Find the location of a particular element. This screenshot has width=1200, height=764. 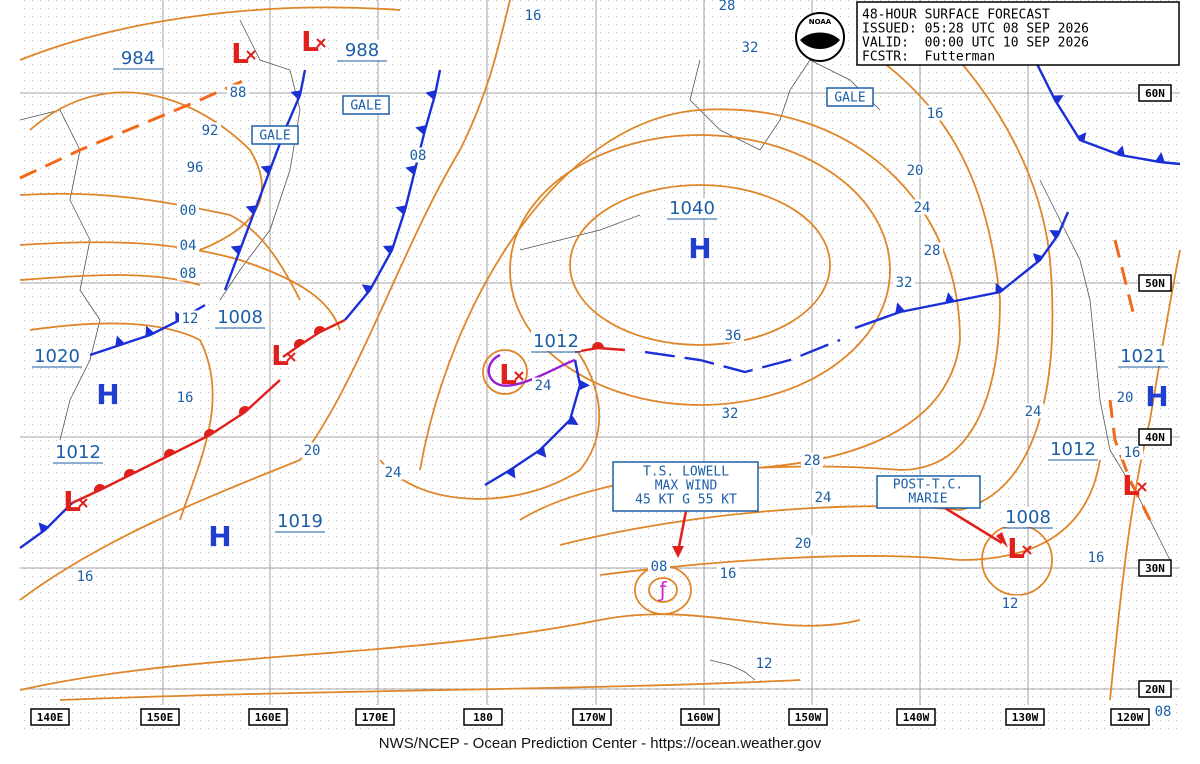

logo-bird is located at coordinates (820, 40).